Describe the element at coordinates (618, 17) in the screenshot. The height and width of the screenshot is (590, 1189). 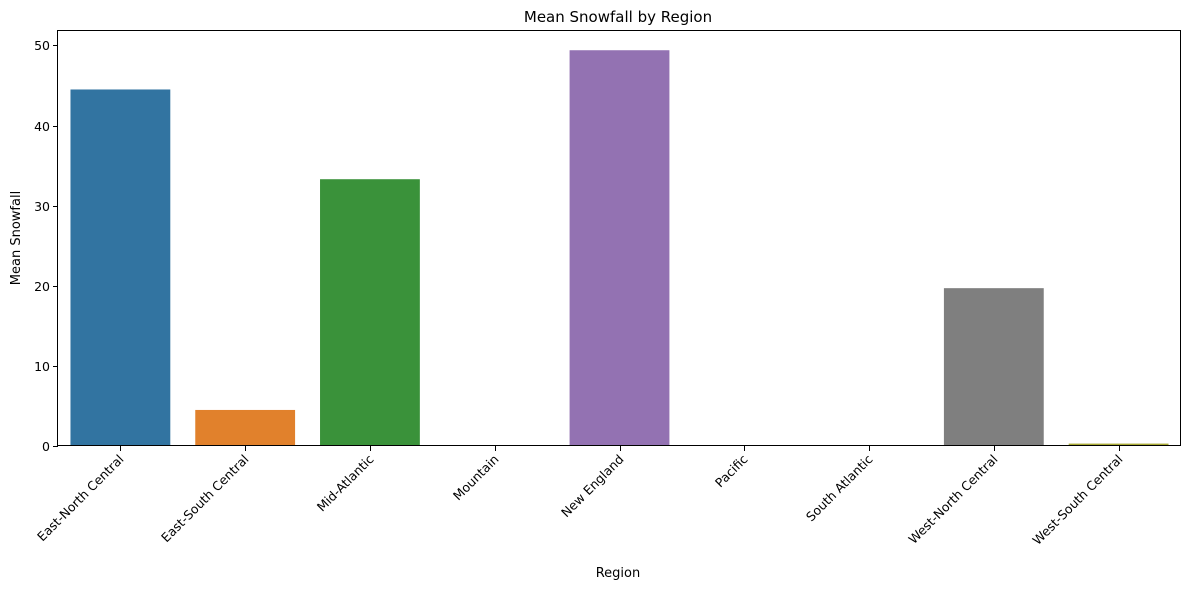
I see `chart-title: Mean Snowfall by Region` at that location.